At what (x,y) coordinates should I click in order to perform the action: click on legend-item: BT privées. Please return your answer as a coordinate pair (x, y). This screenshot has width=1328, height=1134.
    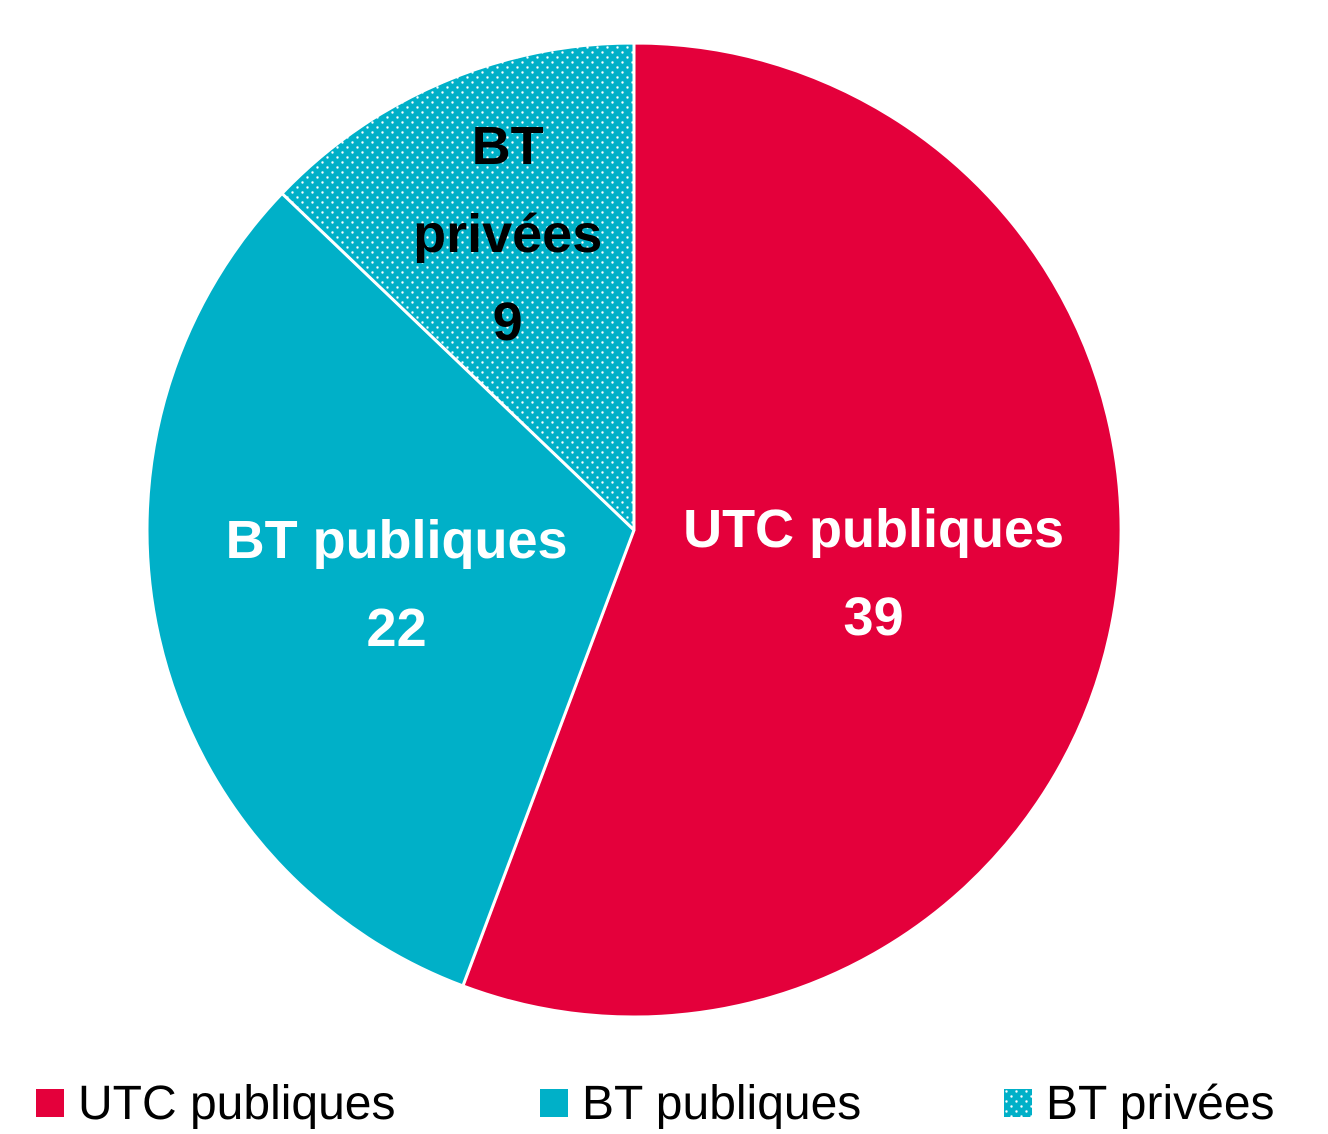
    Looking at the image, I should click on (1139, 1103).